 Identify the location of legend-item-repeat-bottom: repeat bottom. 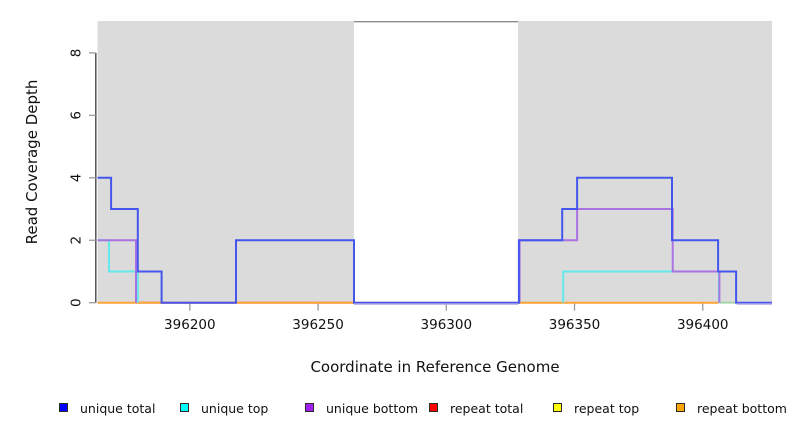
(731, 407).